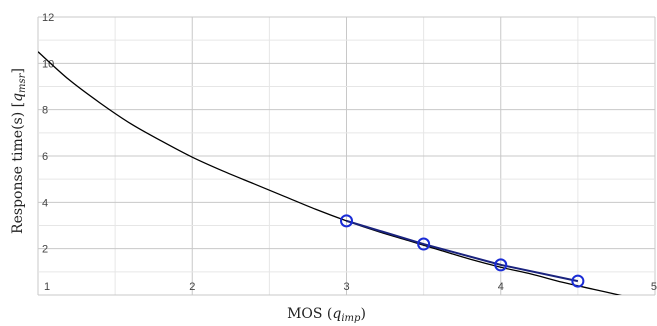  I want to click on x-tick-label: 5, so click(654, 287).